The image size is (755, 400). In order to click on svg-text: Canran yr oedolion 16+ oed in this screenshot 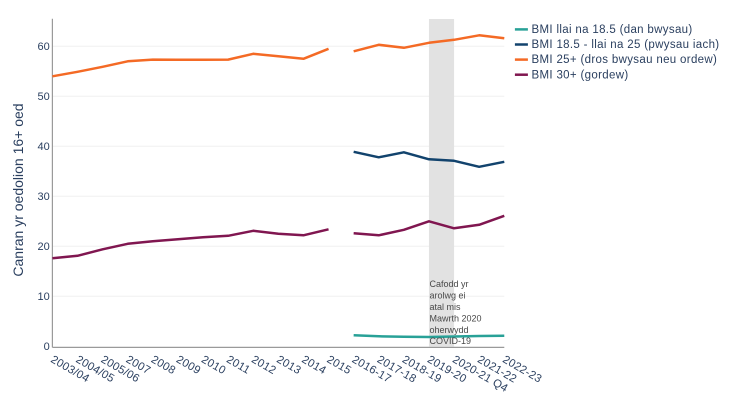, I will do `click(18, 189)`.